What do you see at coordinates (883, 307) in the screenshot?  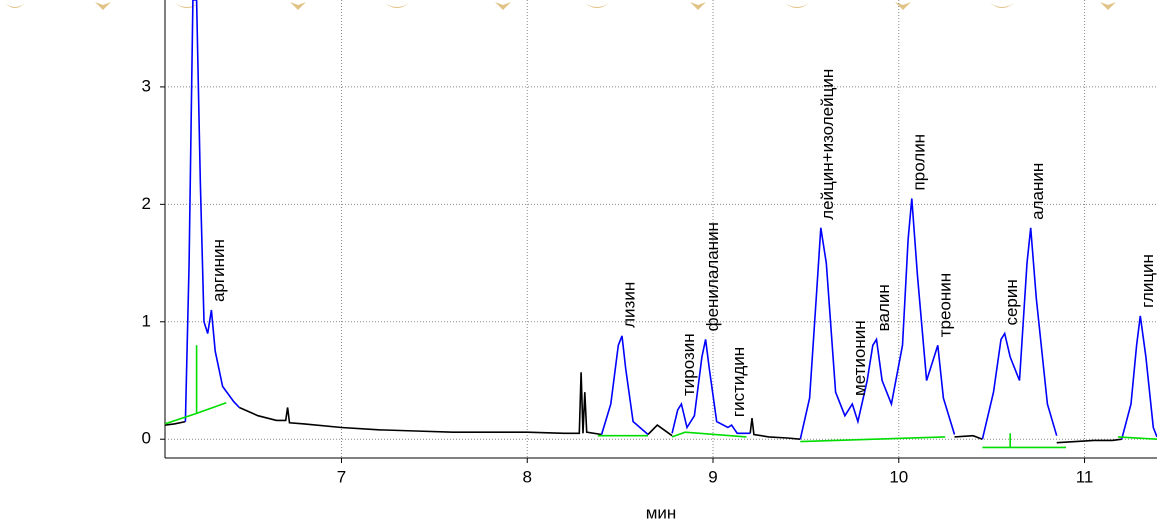 I see `peak-label: валин` at bounding box center [883, 307].